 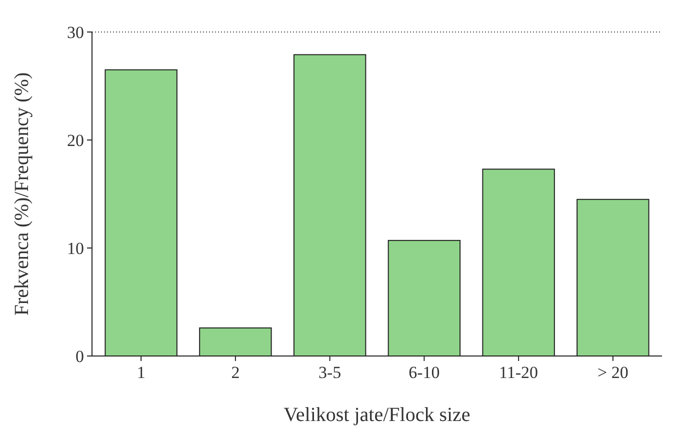 I want to click on x-axis-title: Velikost jate/Flock size, so click(x=377, y=415).